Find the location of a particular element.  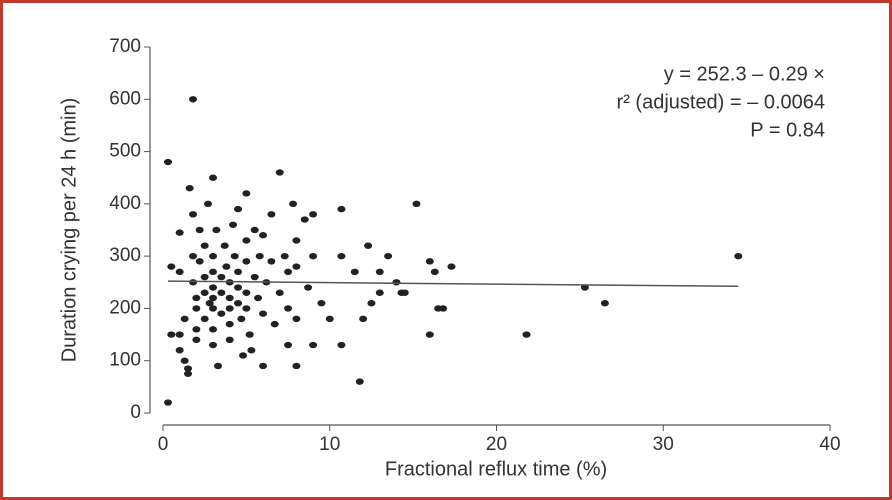

y-axis-label: Duration crying per 24 h (min) is located at coordinates (69, 230).